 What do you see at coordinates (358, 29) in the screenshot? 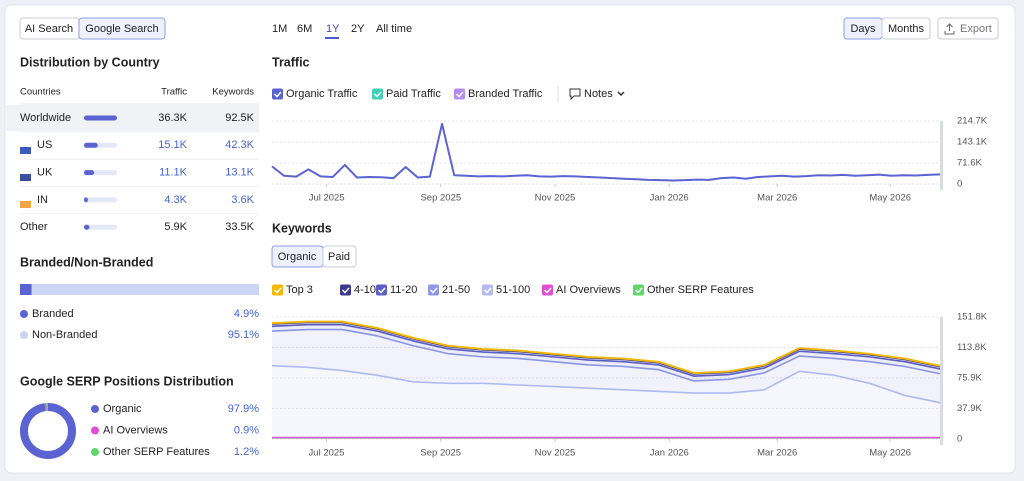
I see `period-button: 2Y` at bounding box center [358, 29].